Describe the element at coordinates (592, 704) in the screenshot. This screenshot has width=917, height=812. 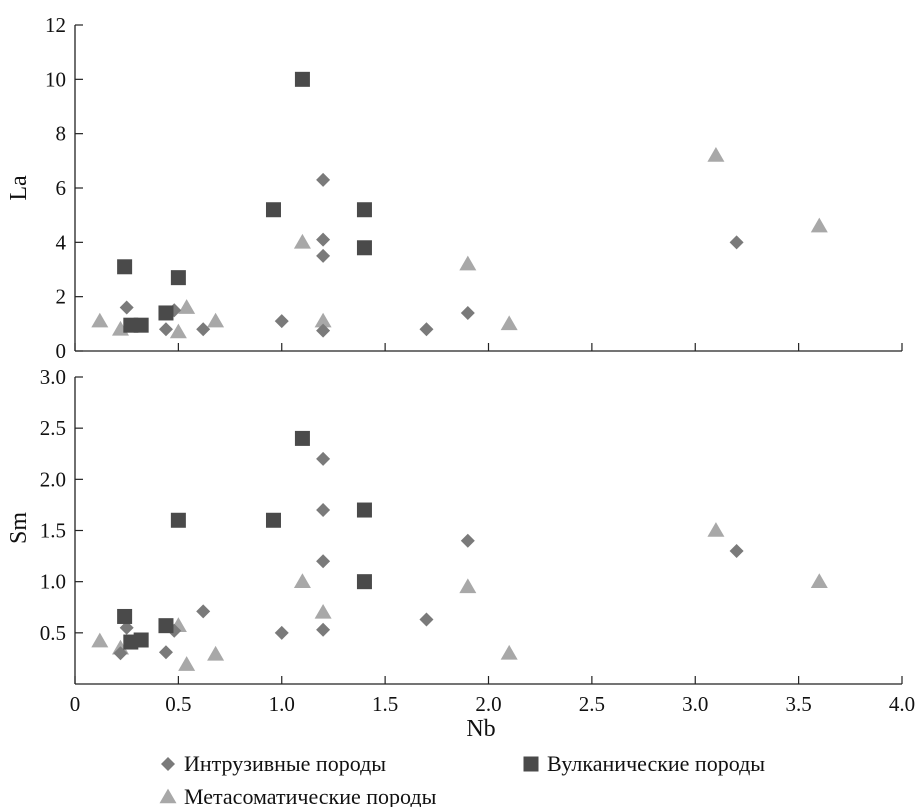
I see `x-tick-label: 2.5` at that location.